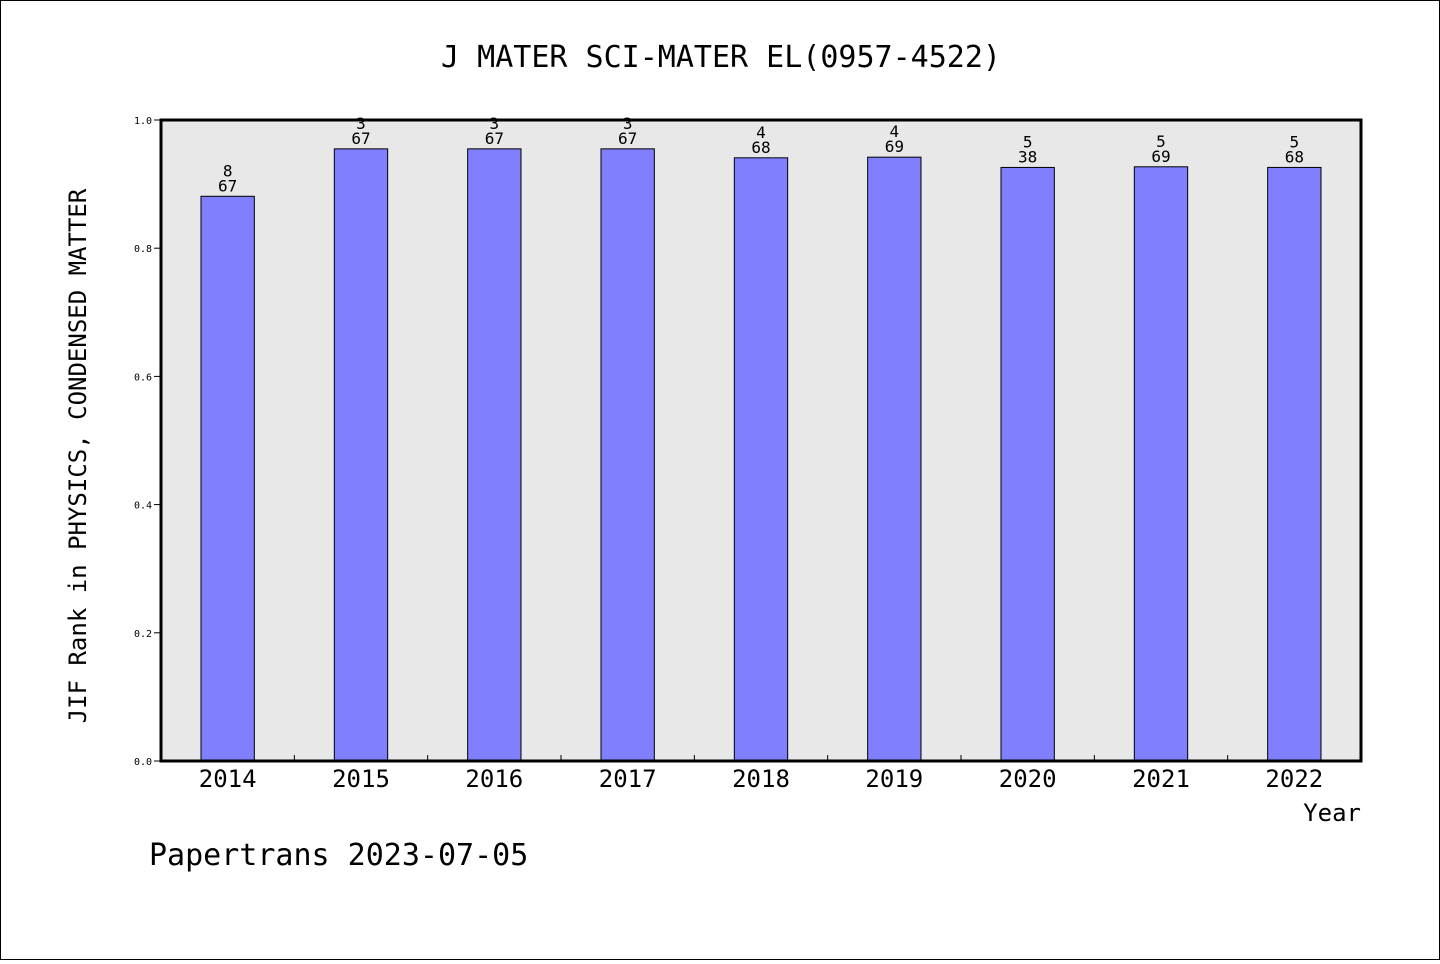 The height and width of the screenshot is (964, 1440). I want to click on y-axis-label: JIF Rank in PHYSICS, CONDENSED MATTER, so click(78, 455).